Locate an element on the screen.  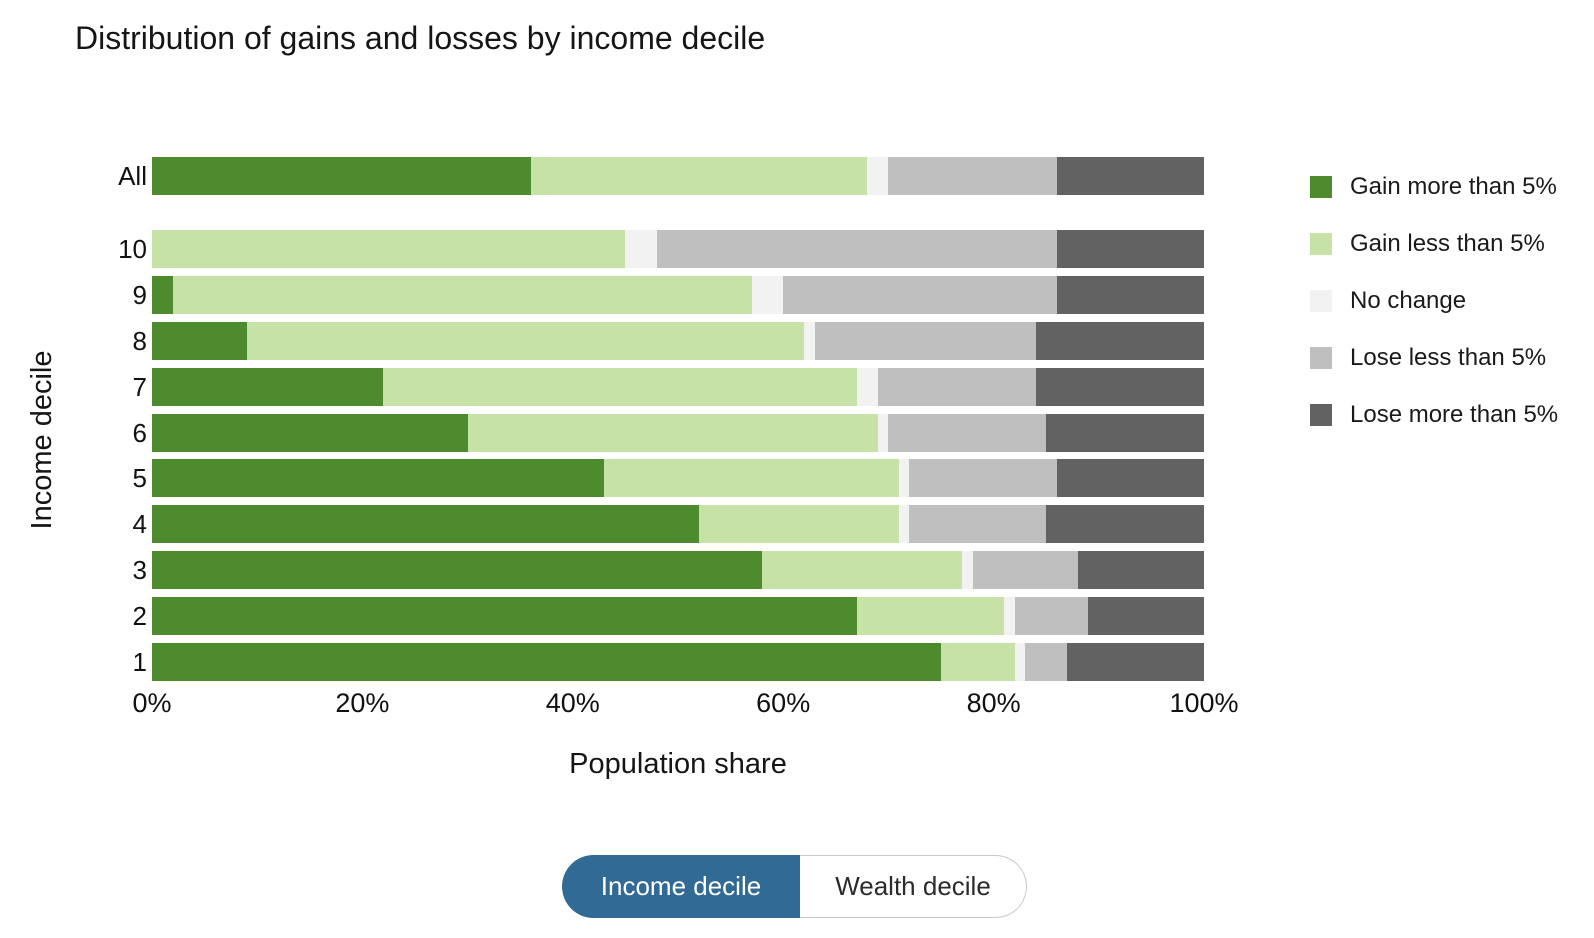
legend-label: Gain less than 5% is located at coordinates (1447, 243).